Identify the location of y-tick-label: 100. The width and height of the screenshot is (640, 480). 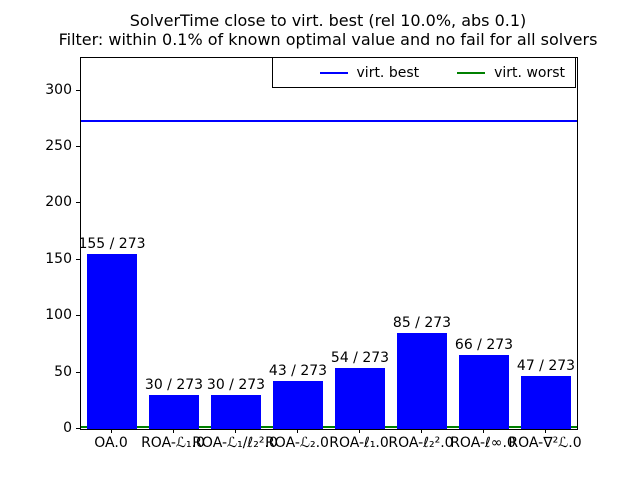
(58, 315).